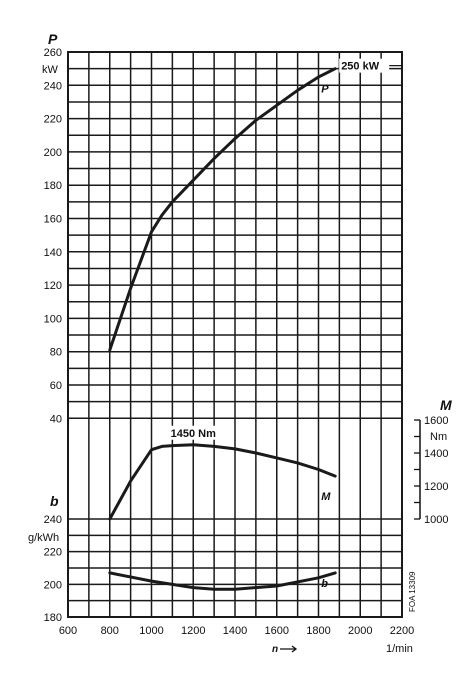 This screenshot has width=476, height=681. I want to click on series-b-label: b, so click(324, 584).